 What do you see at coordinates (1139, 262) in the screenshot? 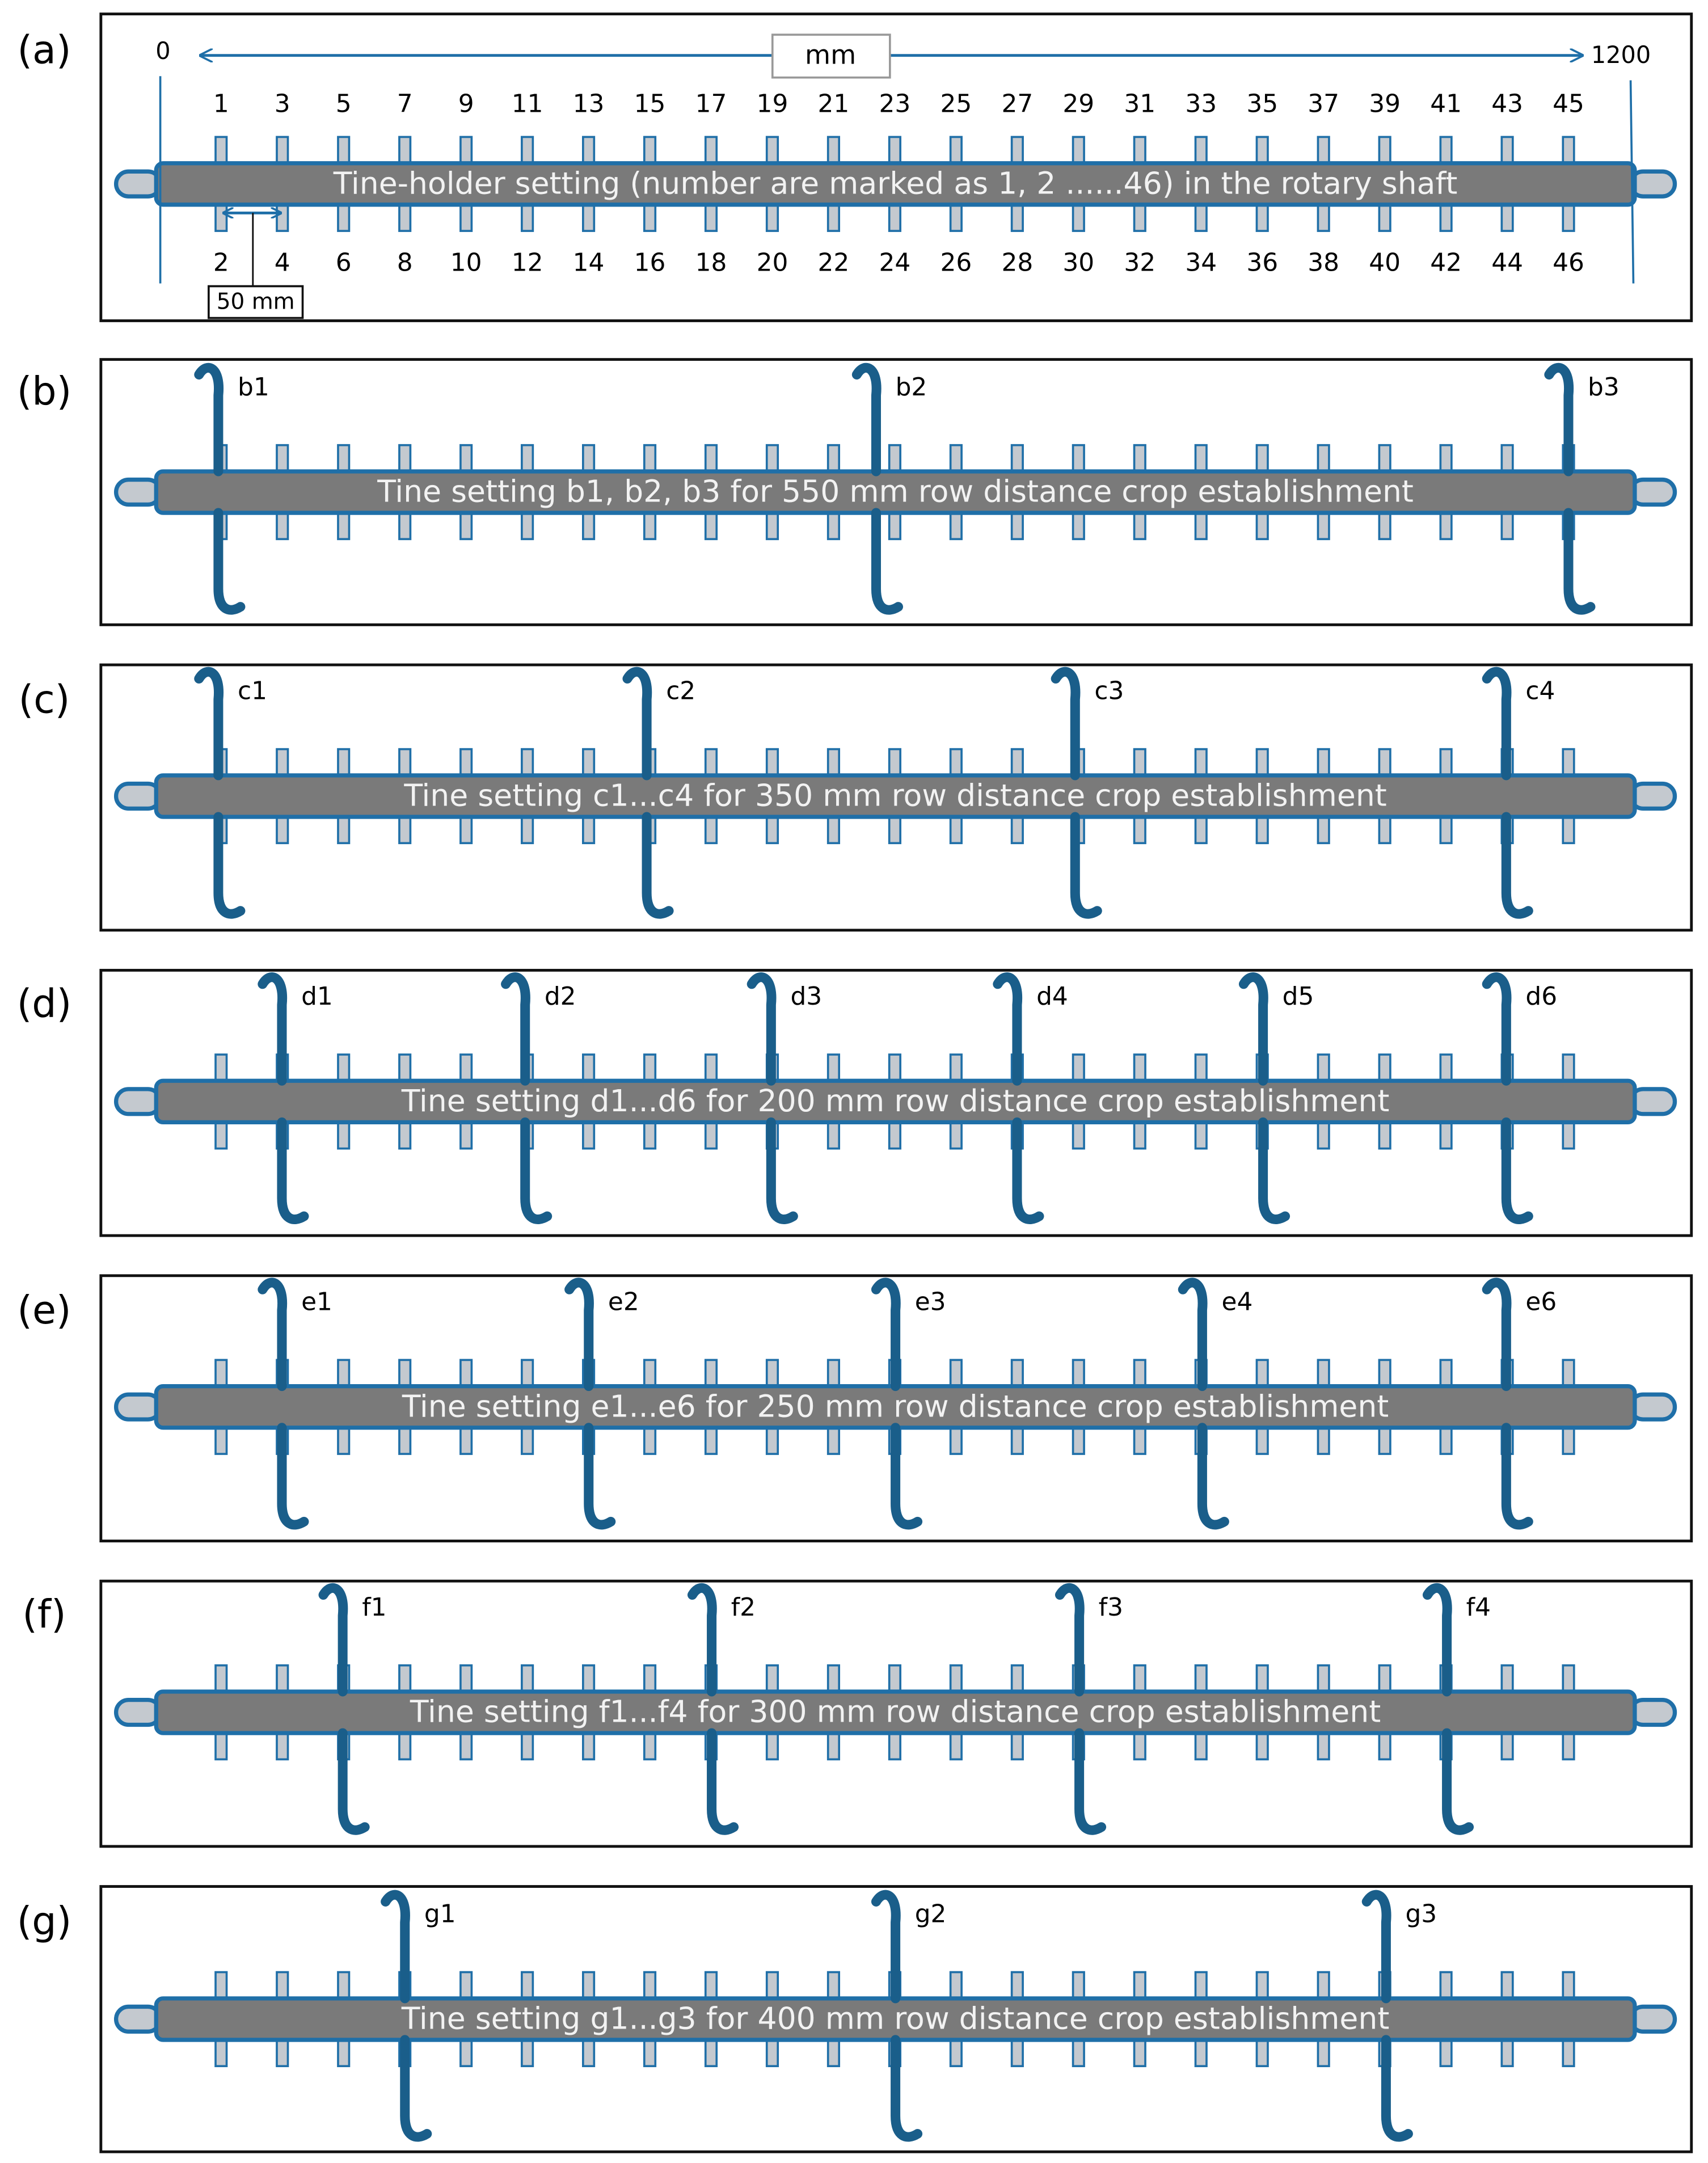
I see `holder-number: 32` at bounding box center [1139, 262].